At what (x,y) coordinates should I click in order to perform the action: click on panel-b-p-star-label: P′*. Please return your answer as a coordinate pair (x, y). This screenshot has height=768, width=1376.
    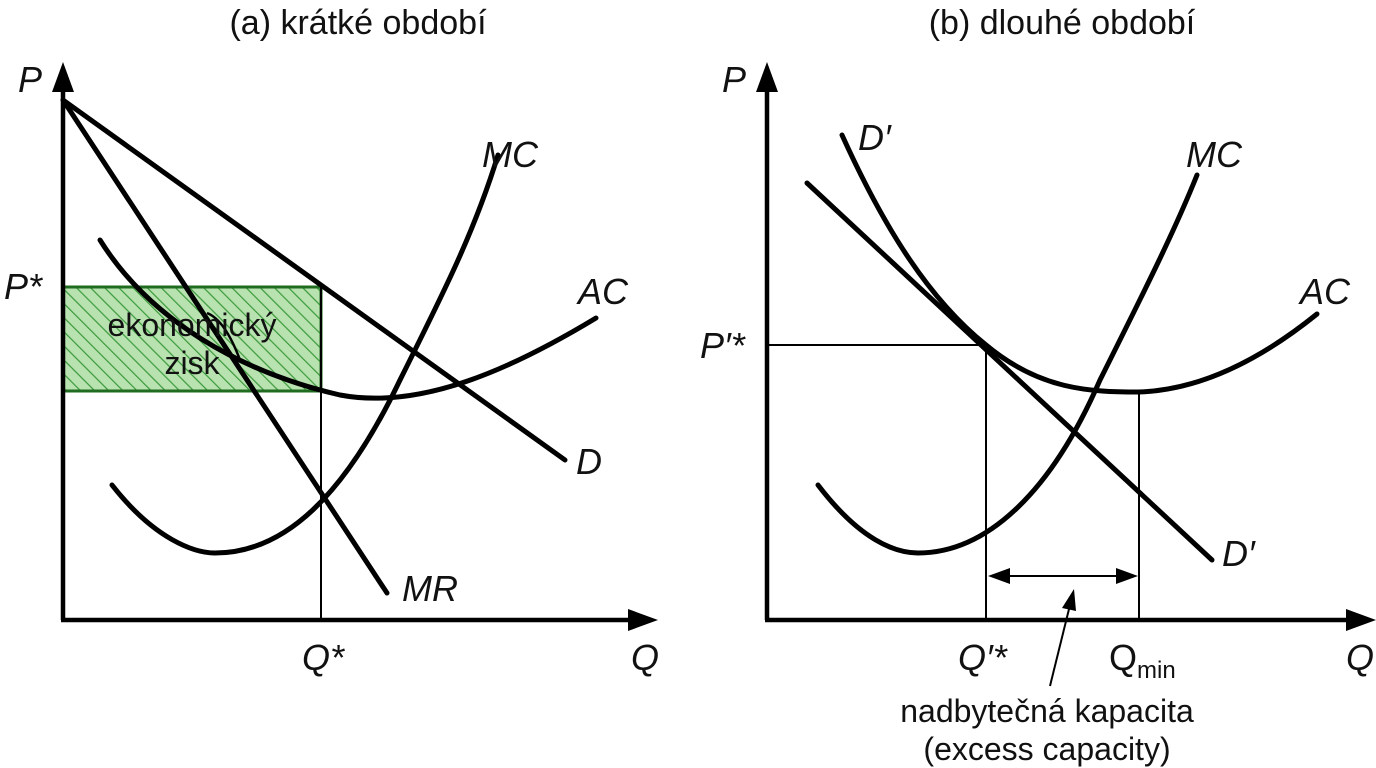
    Looking at the image, I should click on (723, 345).